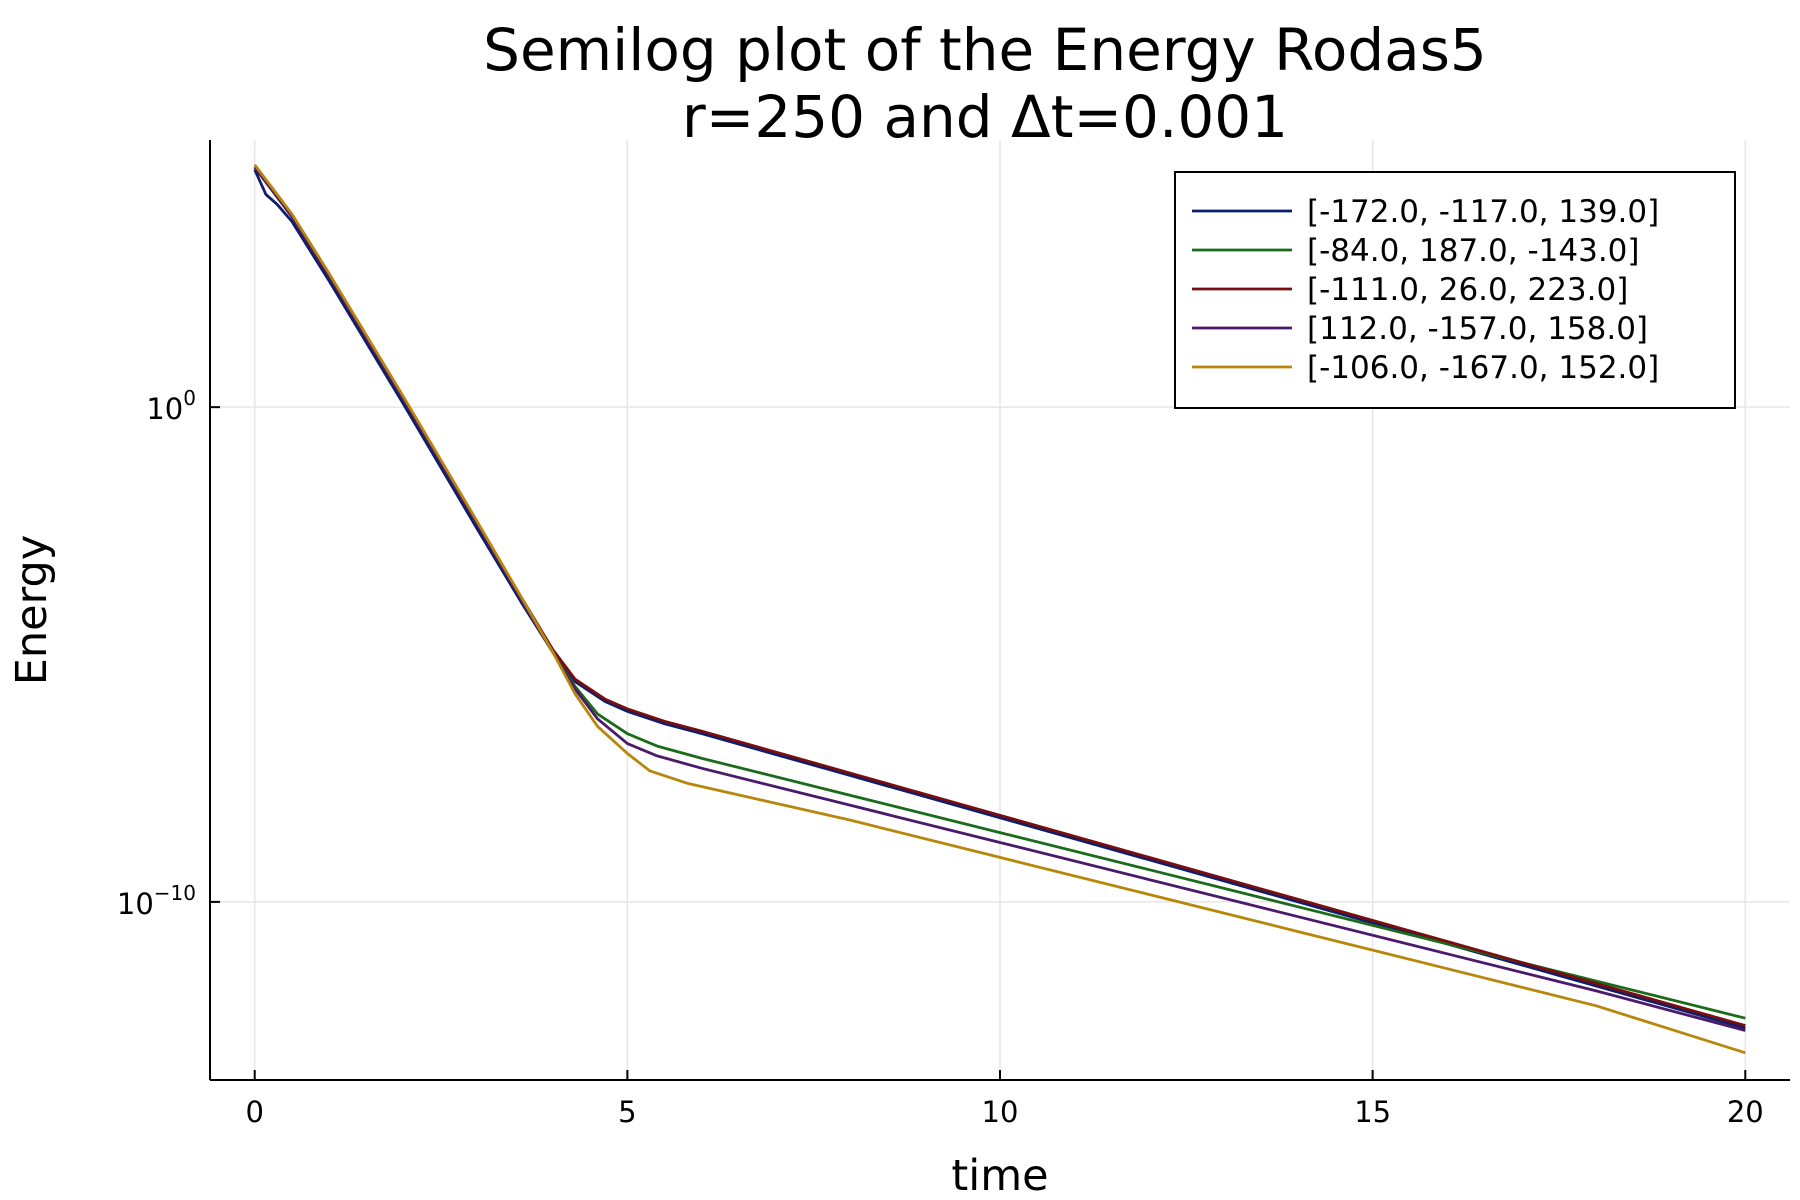  What do you see at coordinates (171, 406) in the screenshot?
I see `y-tick-label: 100` at bounding box center [171, 406].